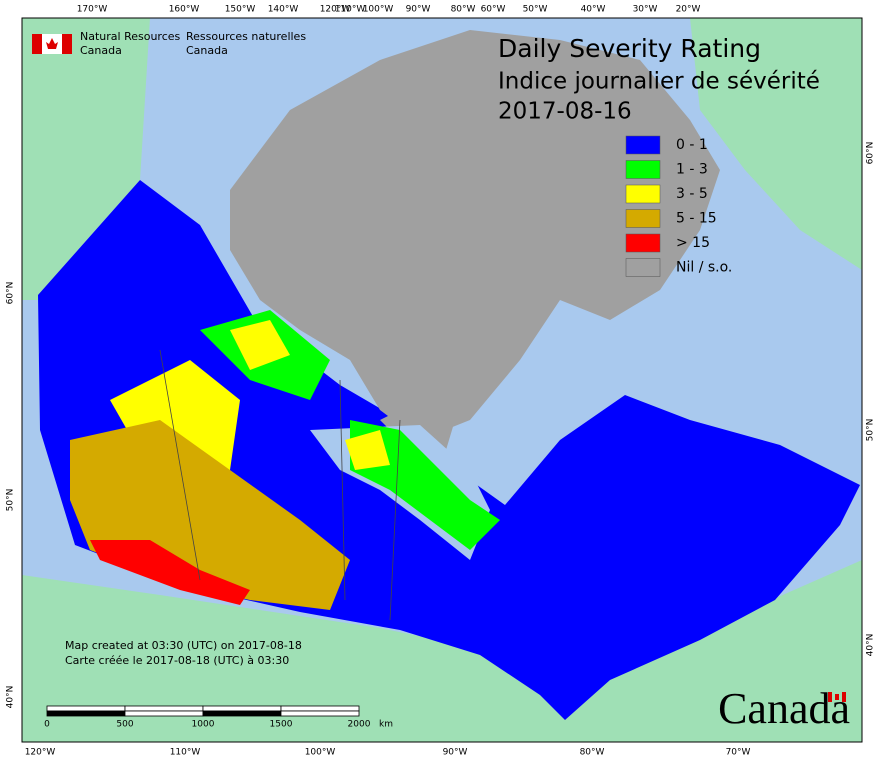  Describe the element at coordinates (871, 430) in the screenshot. I see `lat-label-right: 50°N` at that location.